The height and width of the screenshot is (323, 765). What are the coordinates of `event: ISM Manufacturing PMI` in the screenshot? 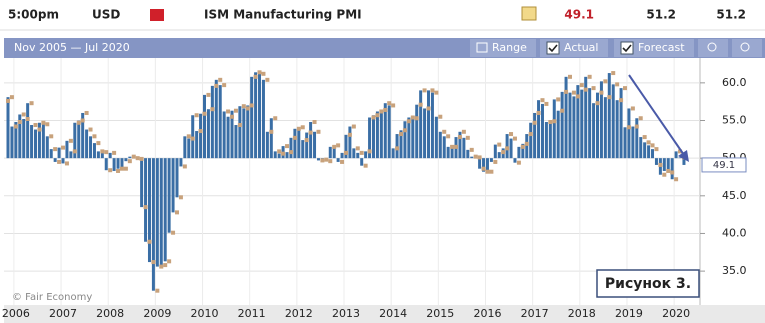 It's located at (283, 15).